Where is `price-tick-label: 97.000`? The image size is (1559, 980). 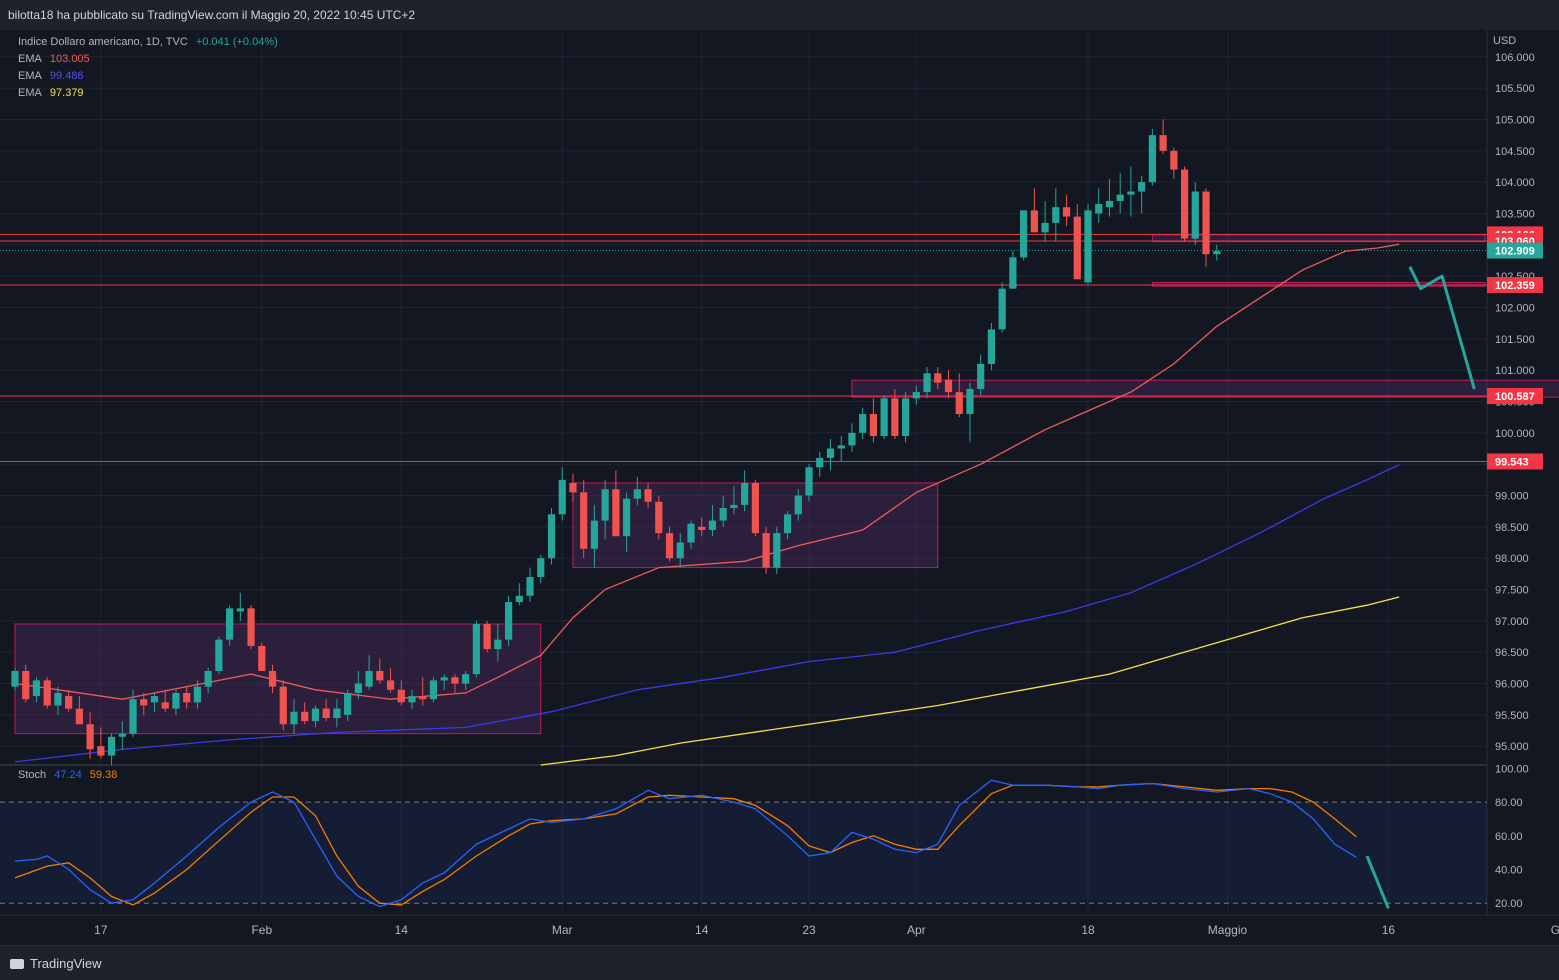
price-tick-label: 97.000 is located at coordinates (1512, 622).